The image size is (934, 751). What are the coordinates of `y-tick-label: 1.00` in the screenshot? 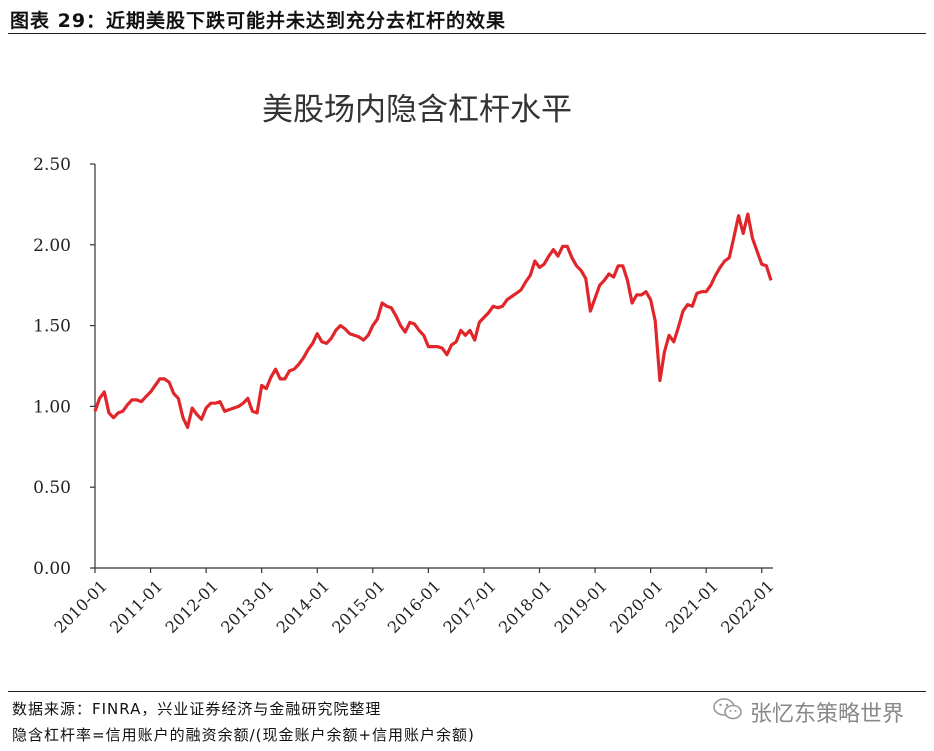 It's located at (52, 407).